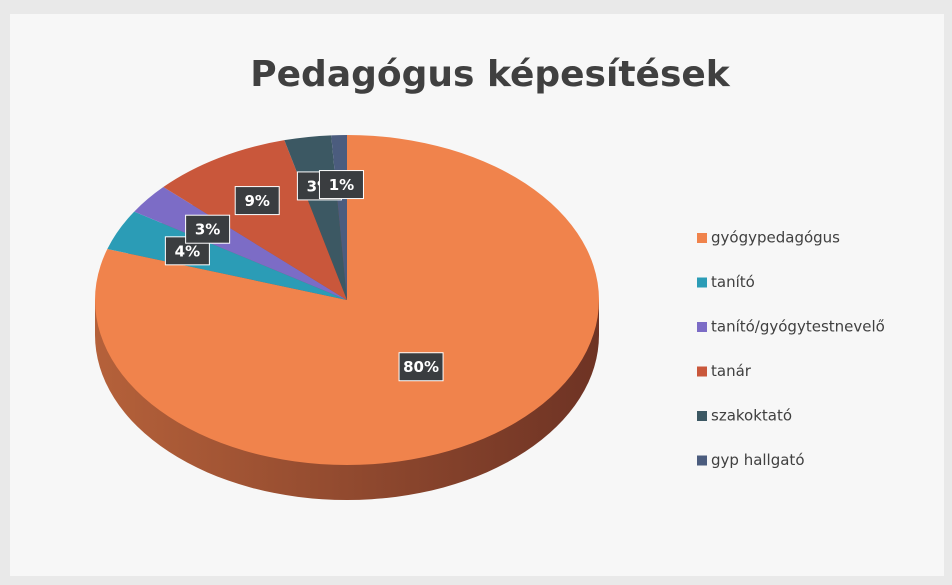  What do you see at coordinates (751, 416) in the screenshot?
I see `legend-label: szakoktató` at bounding box center [751, 416].